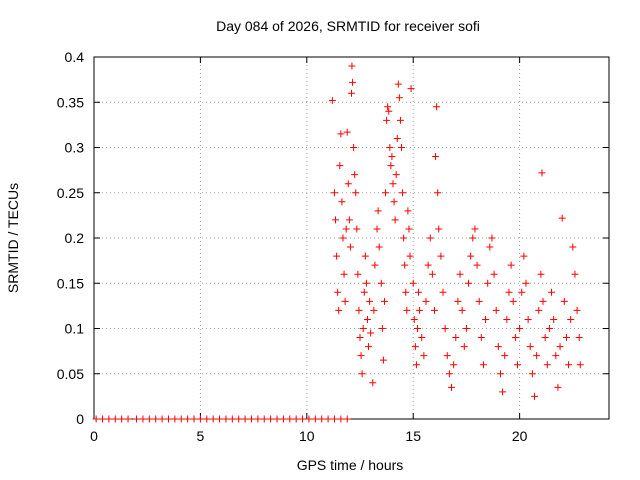  What do you see at coordinates (70, 374) in the screenshot?
I see `y-tick-label: 0.05` at bounding box center [70, 374].